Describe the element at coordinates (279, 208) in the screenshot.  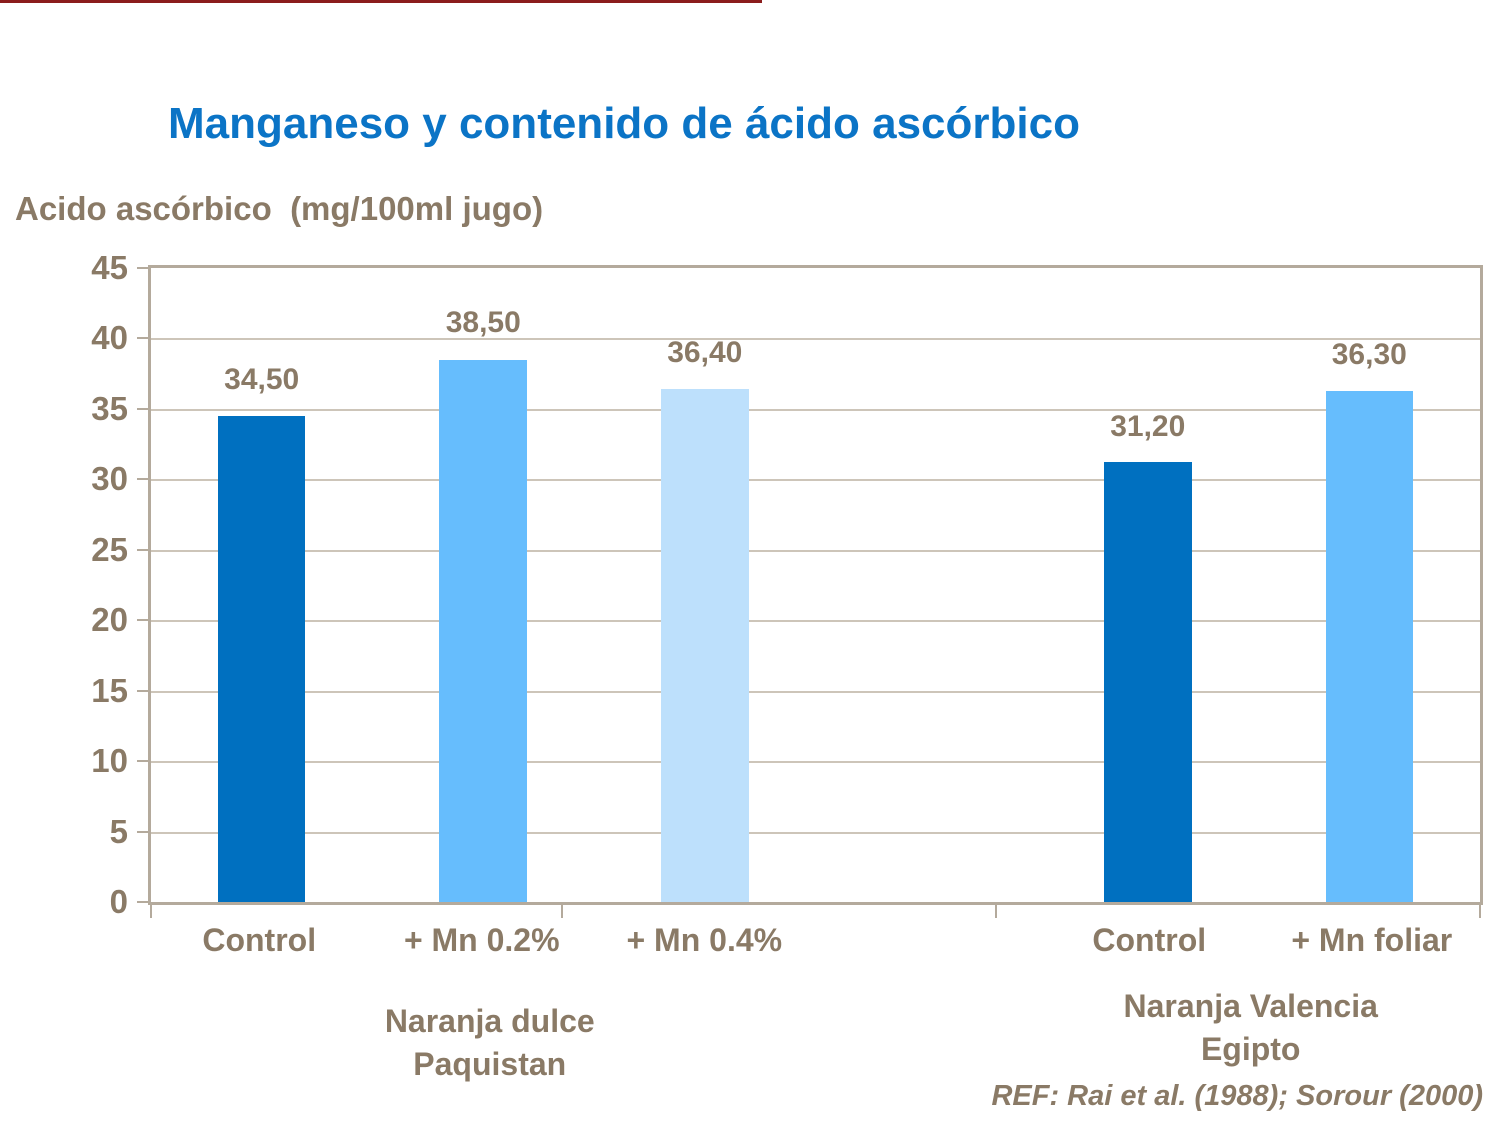
I see `y-axis-title: Acido ascórbico (mg/100ml jugo)` at that location.